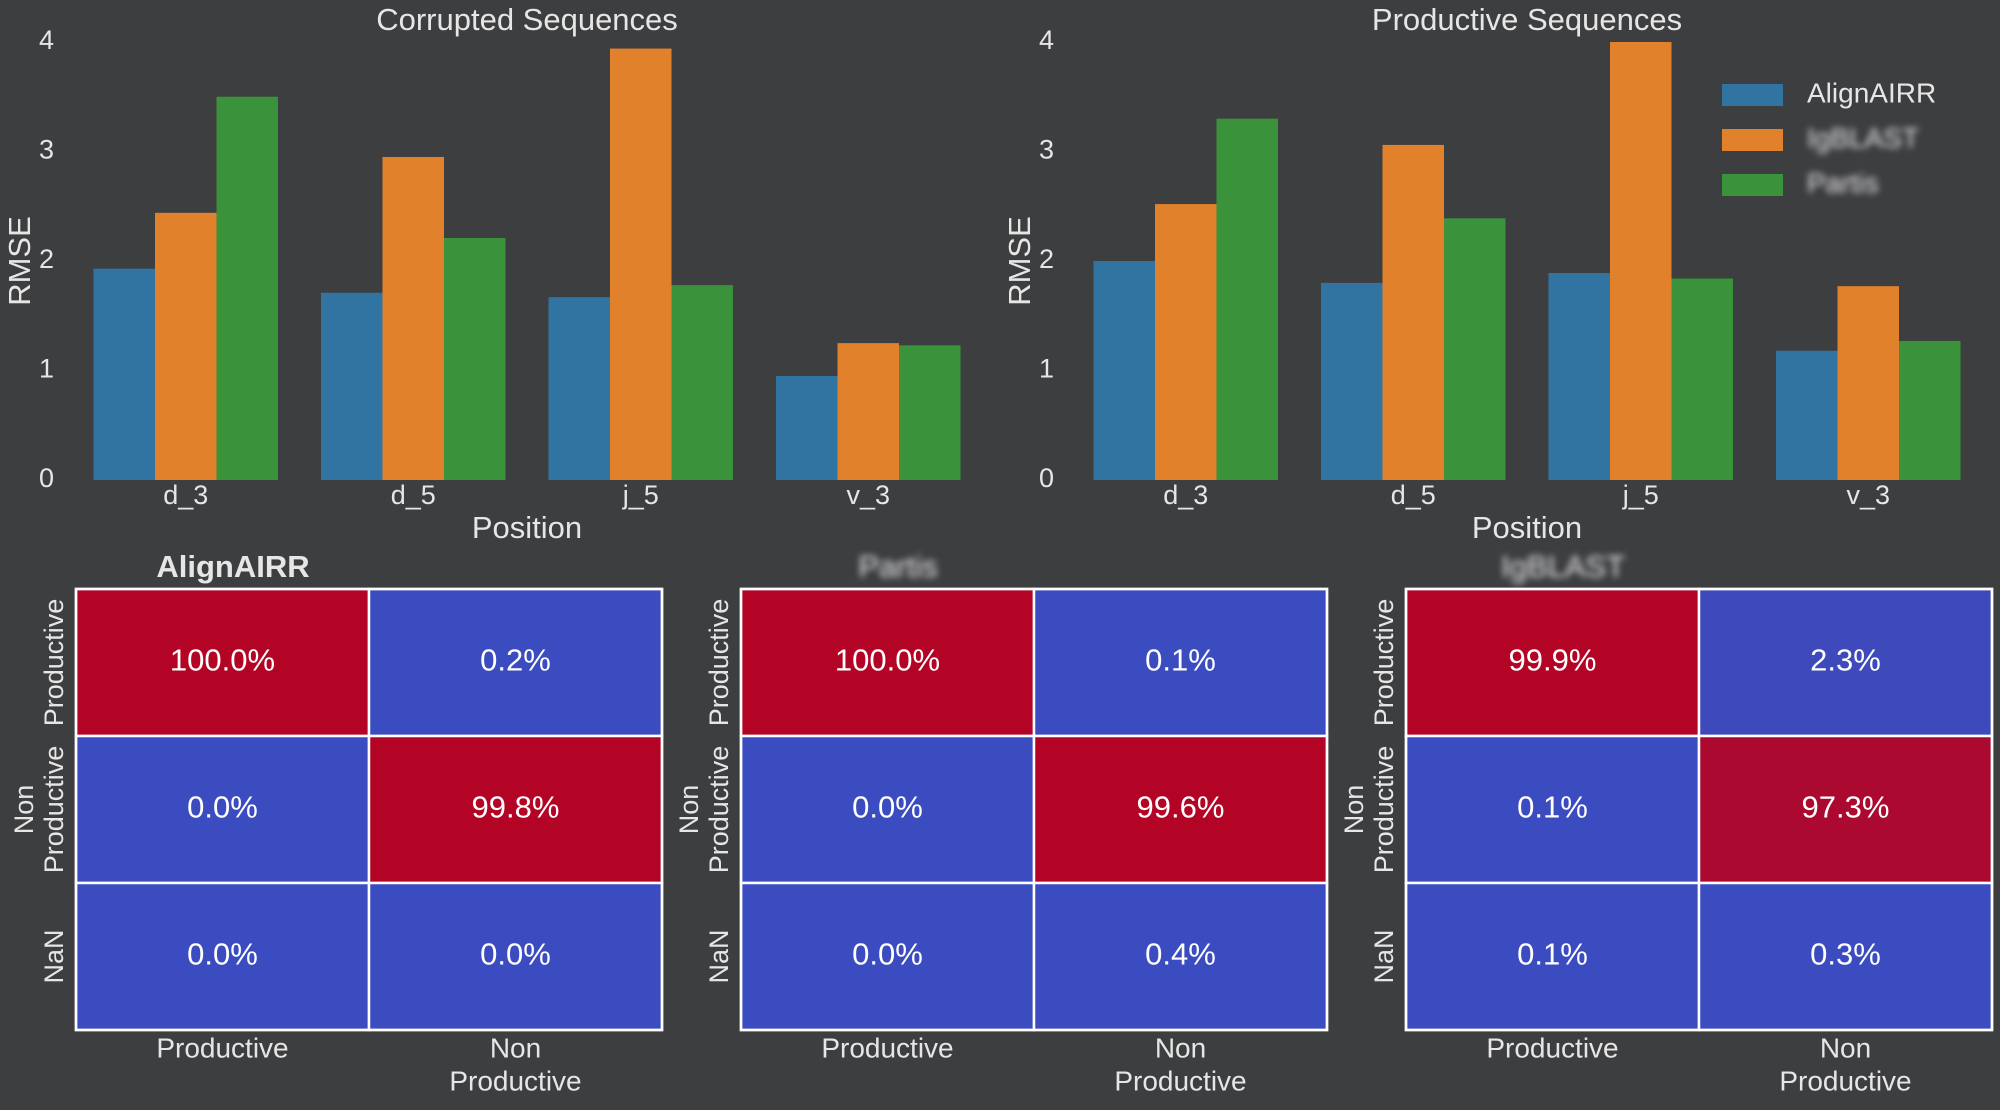 The image size is (2000, 1110). What do you see at coordinates (1563, 566) in the screenshot?
I see `heatmap-title: IgBLAST` at bounding box center [1563, 566].